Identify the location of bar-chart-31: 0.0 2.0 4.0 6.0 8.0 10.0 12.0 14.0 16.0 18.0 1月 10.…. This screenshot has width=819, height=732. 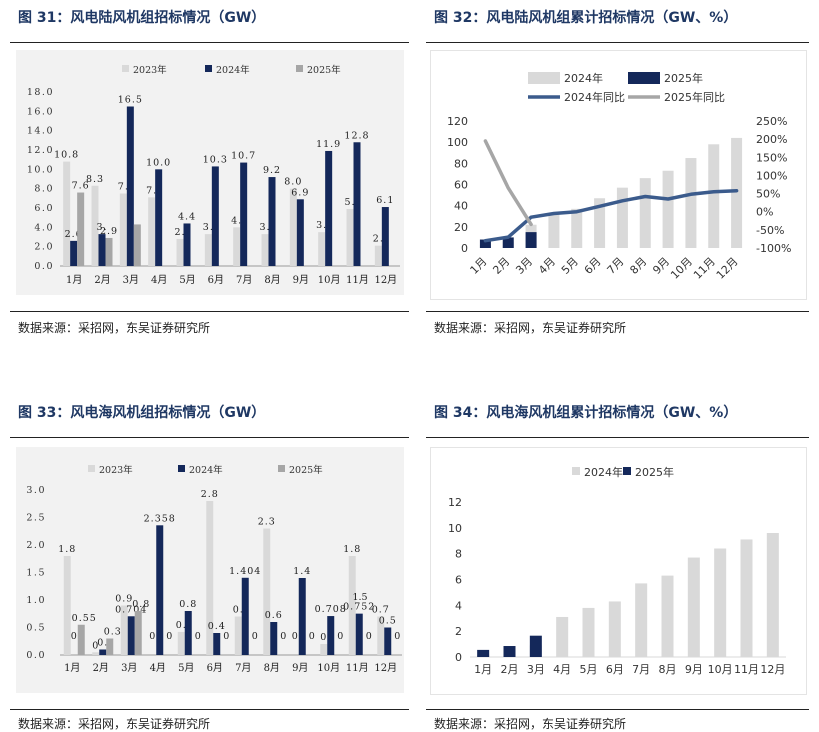
(213, 175).